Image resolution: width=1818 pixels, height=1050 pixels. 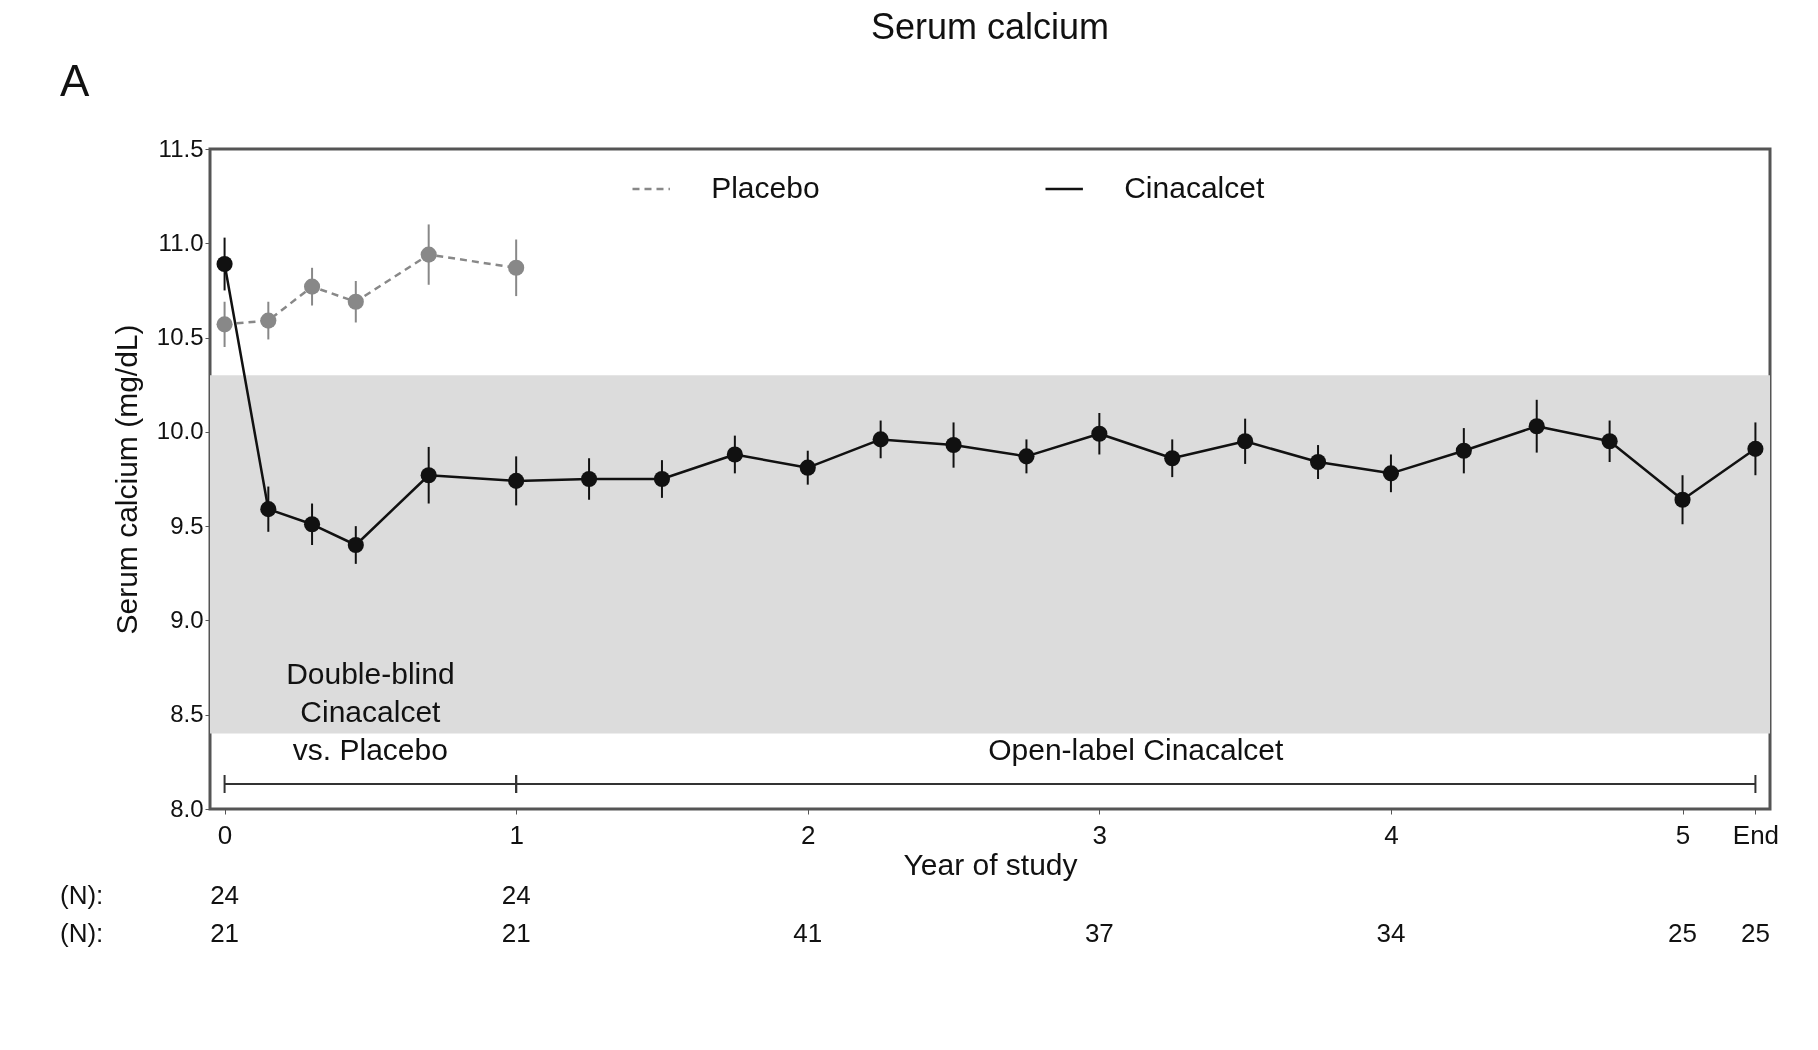 I want to click on x-tick-label: 1, so click(x=516, y=834).